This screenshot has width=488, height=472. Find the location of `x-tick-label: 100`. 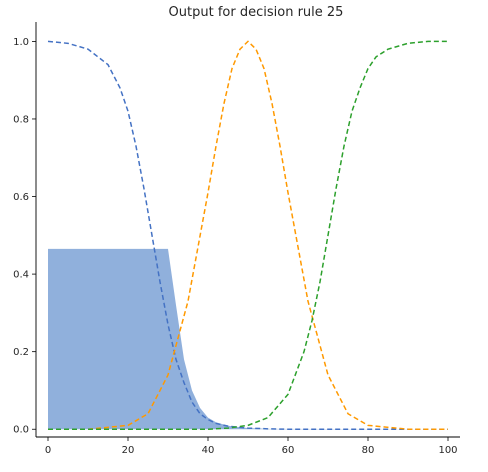

x-tick-label: 100 is located at coordinates (447, 450).